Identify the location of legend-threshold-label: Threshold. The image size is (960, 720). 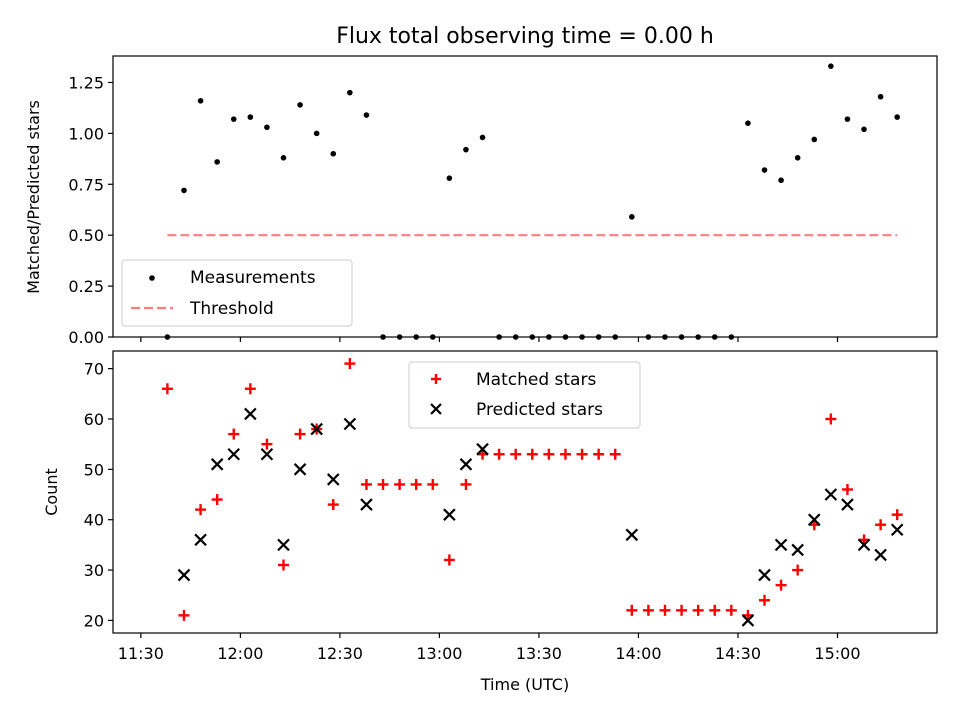
(231, 309).